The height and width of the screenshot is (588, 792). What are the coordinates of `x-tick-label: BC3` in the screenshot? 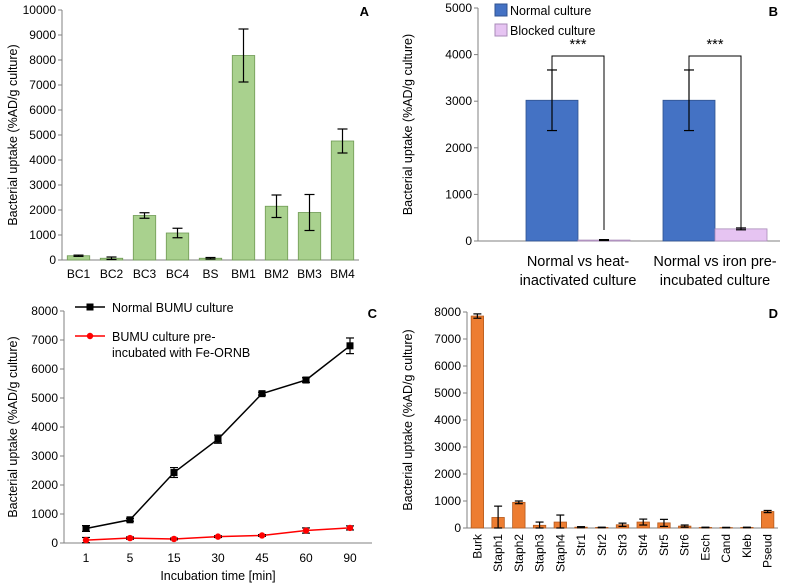 It's located at (145, 274).